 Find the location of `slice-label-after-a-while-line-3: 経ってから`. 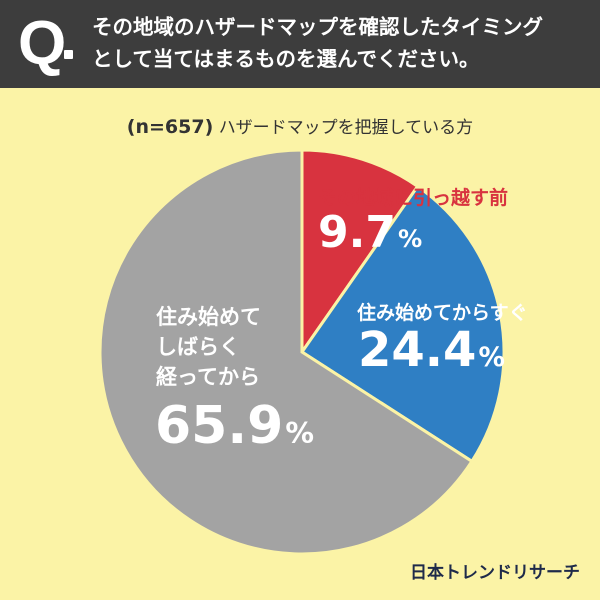

slice-label-after-a-while-line-3: 経ってから is located at coordinates (208, 377).